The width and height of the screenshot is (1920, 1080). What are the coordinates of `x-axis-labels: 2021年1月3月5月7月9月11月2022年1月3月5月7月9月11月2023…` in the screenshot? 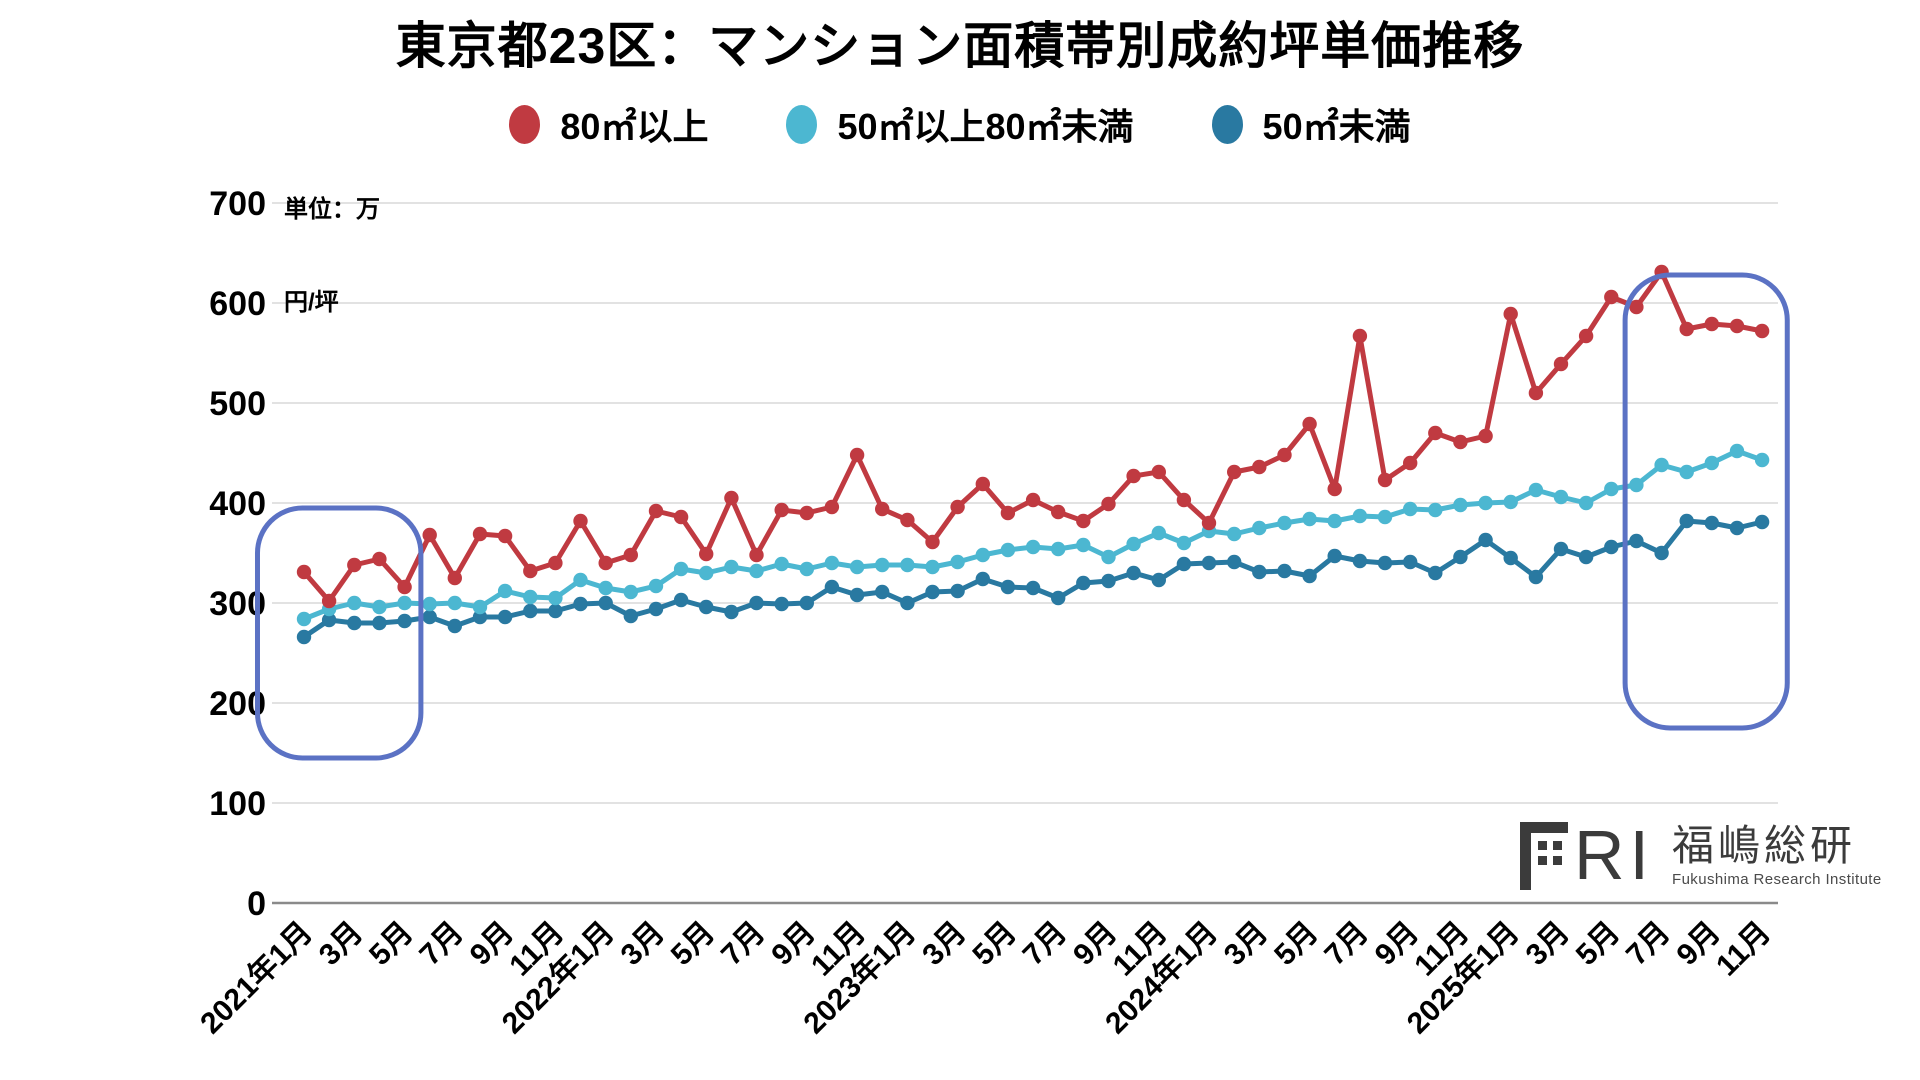 It's located at (985, 978).